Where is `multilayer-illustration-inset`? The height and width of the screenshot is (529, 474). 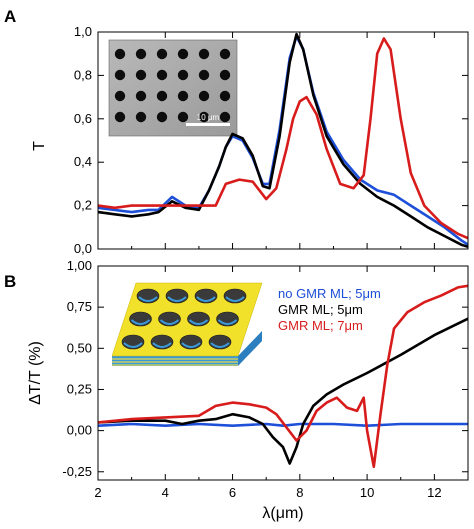 multilayer-illustration-inset is located at coordinates (187, 324).